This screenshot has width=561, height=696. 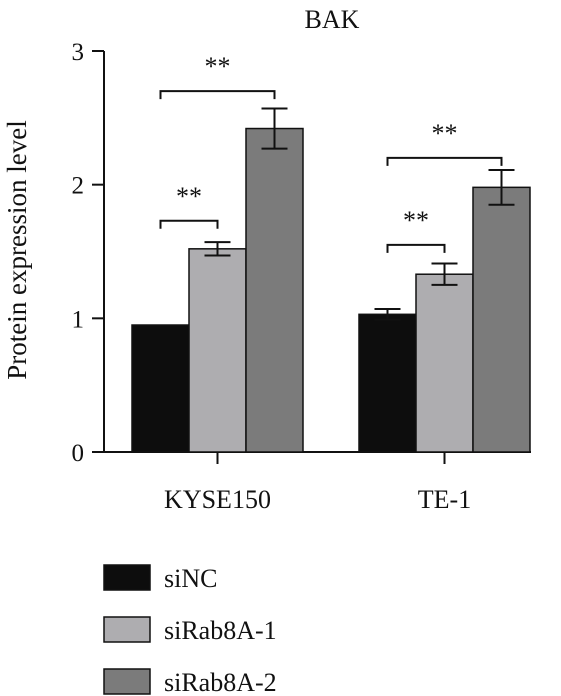 I want to click on legend-label: siNC, so click(x=190, y=578).